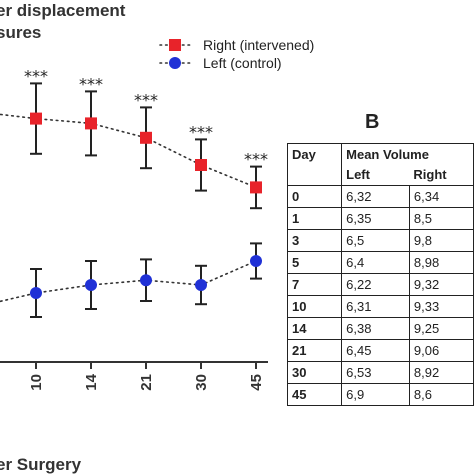 Image resolution: width=474 pixels, height=474 pixels. What do you see at coordinates (441, 196) in the screenshot?
I see `table-cell-right: 6,34` at bounding box center [441, 196].